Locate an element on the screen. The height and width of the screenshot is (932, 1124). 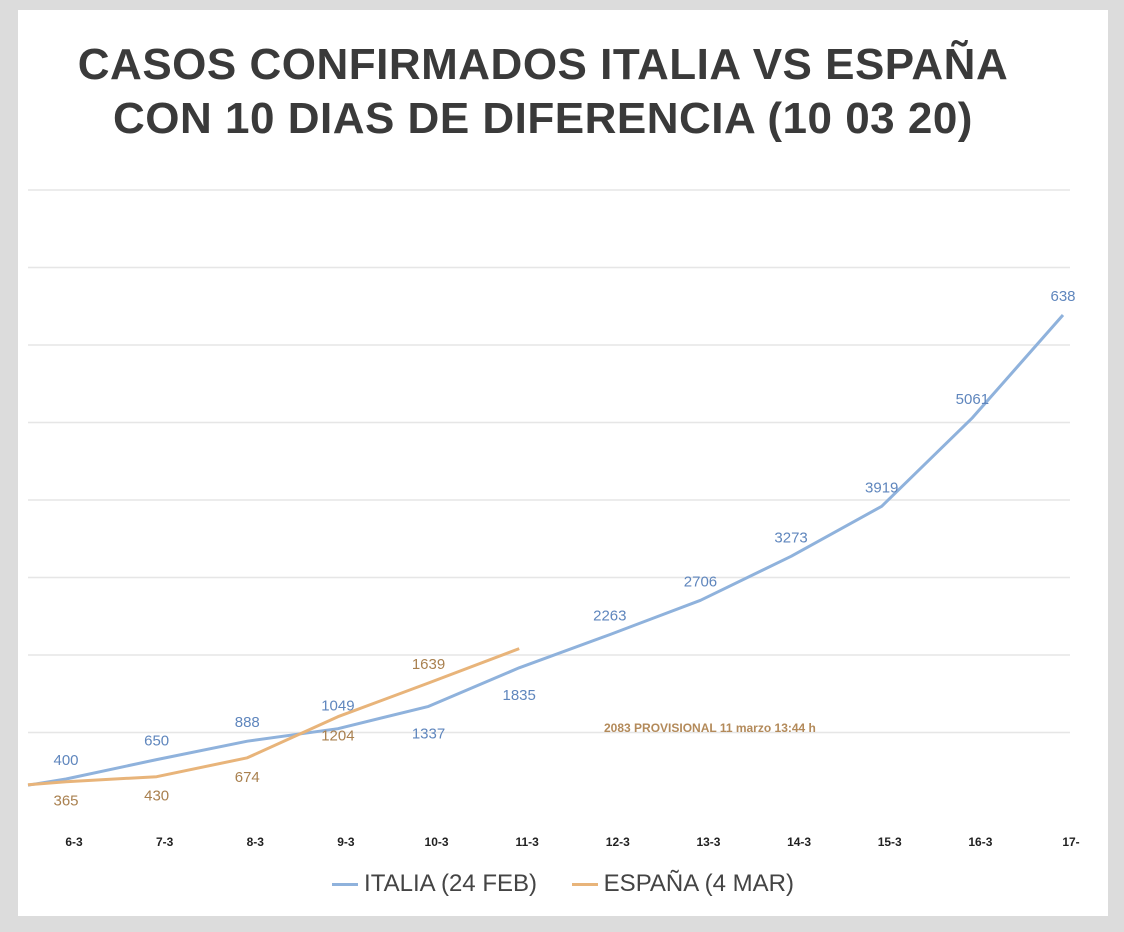
data-label-italia: 2706 is located at coordinates (700, 581).